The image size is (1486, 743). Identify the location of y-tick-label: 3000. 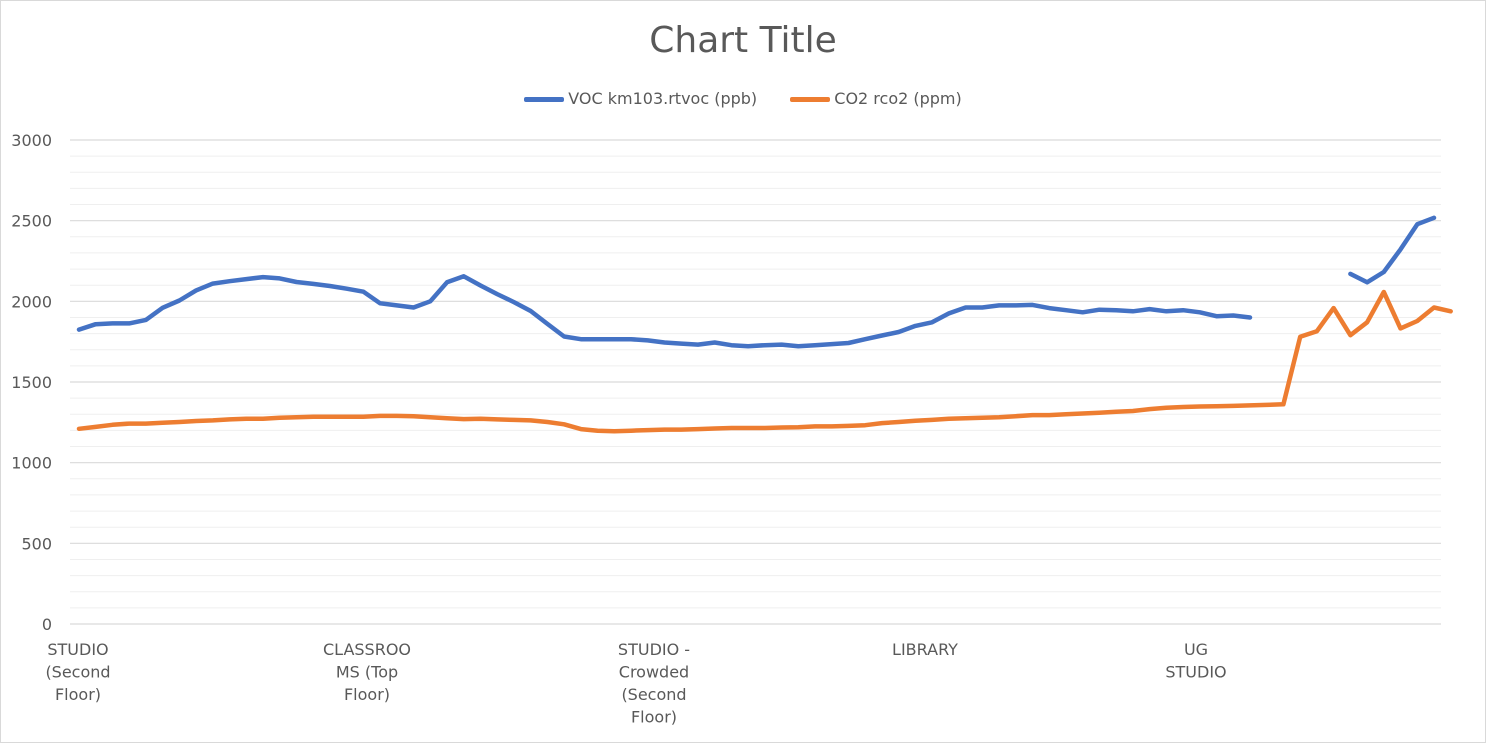
(31, 140).